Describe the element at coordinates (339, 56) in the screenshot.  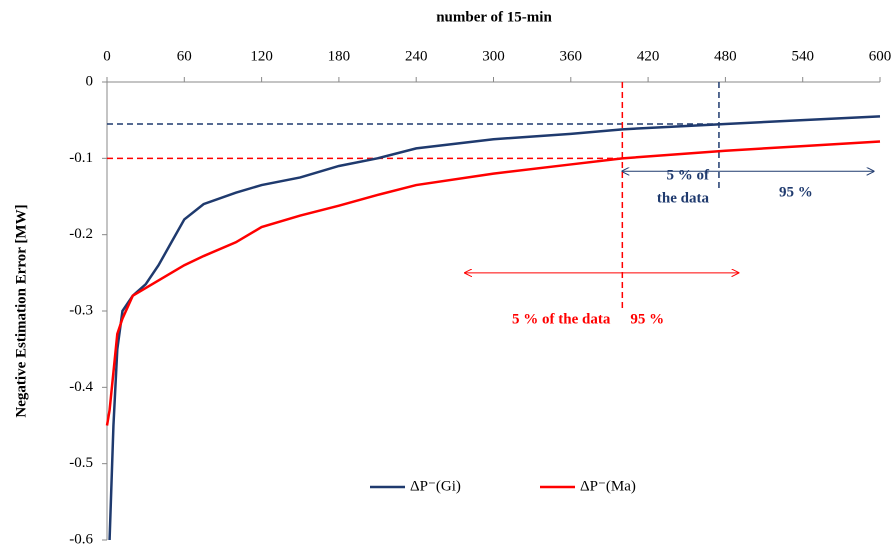
I see `x-tick-label: 180` at that location.